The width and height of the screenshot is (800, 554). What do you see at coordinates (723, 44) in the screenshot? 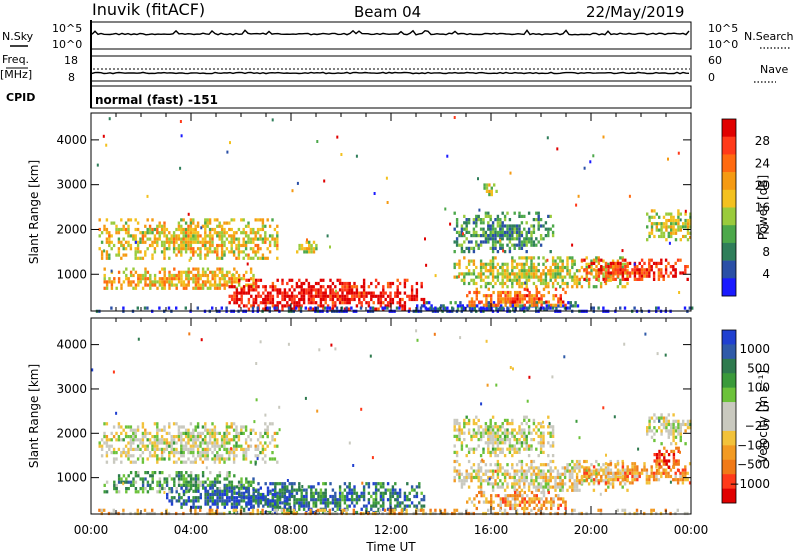
I see `nsearch-tick-low: 10^0` at bounding box center [723, 44].